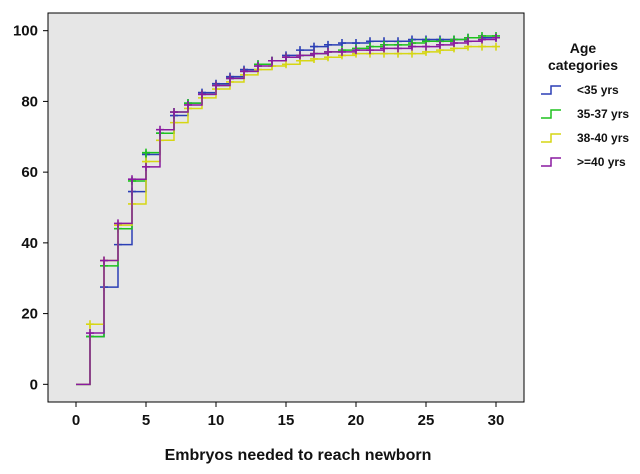 Image resolution: width=640 pixels, height=474 pixels. What do you see at coordinates (356, 420) in the screenshot?
I see `x-tick-label: 20` at bounding box center [356, 420].